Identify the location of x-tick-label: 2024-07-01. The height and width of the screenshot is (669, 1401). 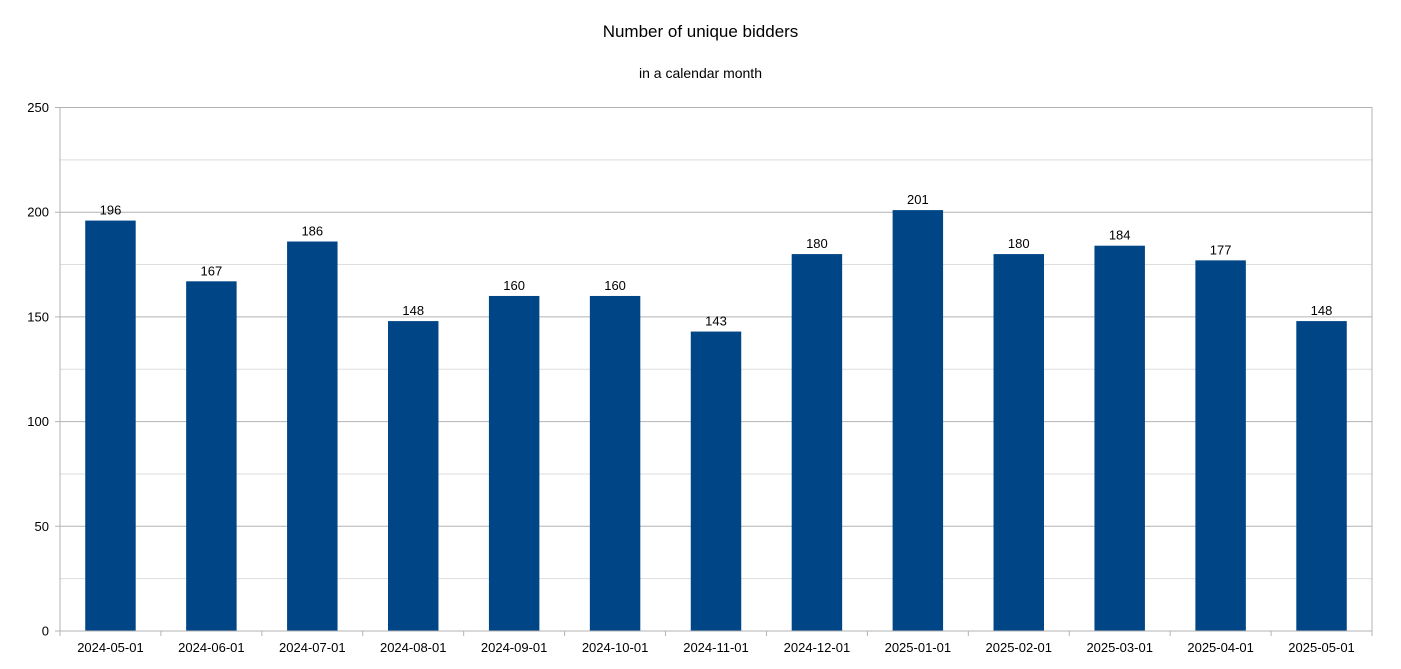
(312, 647).